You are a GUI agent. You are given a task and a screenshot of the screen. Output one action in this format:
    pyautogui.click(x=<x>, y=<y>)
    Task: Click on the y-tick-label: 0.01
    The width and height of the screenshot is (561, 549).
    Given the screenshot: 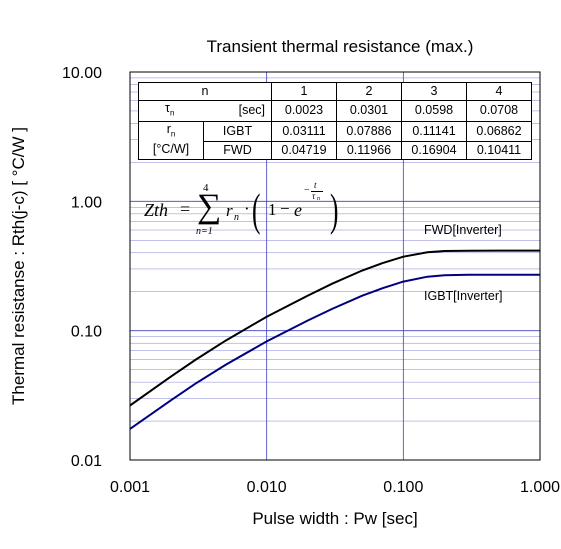 What is the action you would take?
    pyautogui.click(x=86, y=461)
    